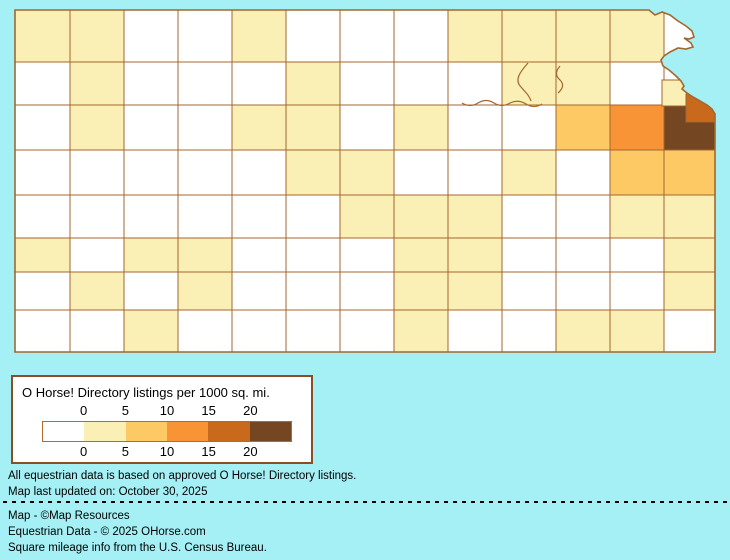 The width and height of the screenshot is (730, 560). What do you see at coordinates (108, 492) in the screenshot?
I see `note-last-updated: Map last updated on: October 30, 2025` at bounding box center [108, 492].